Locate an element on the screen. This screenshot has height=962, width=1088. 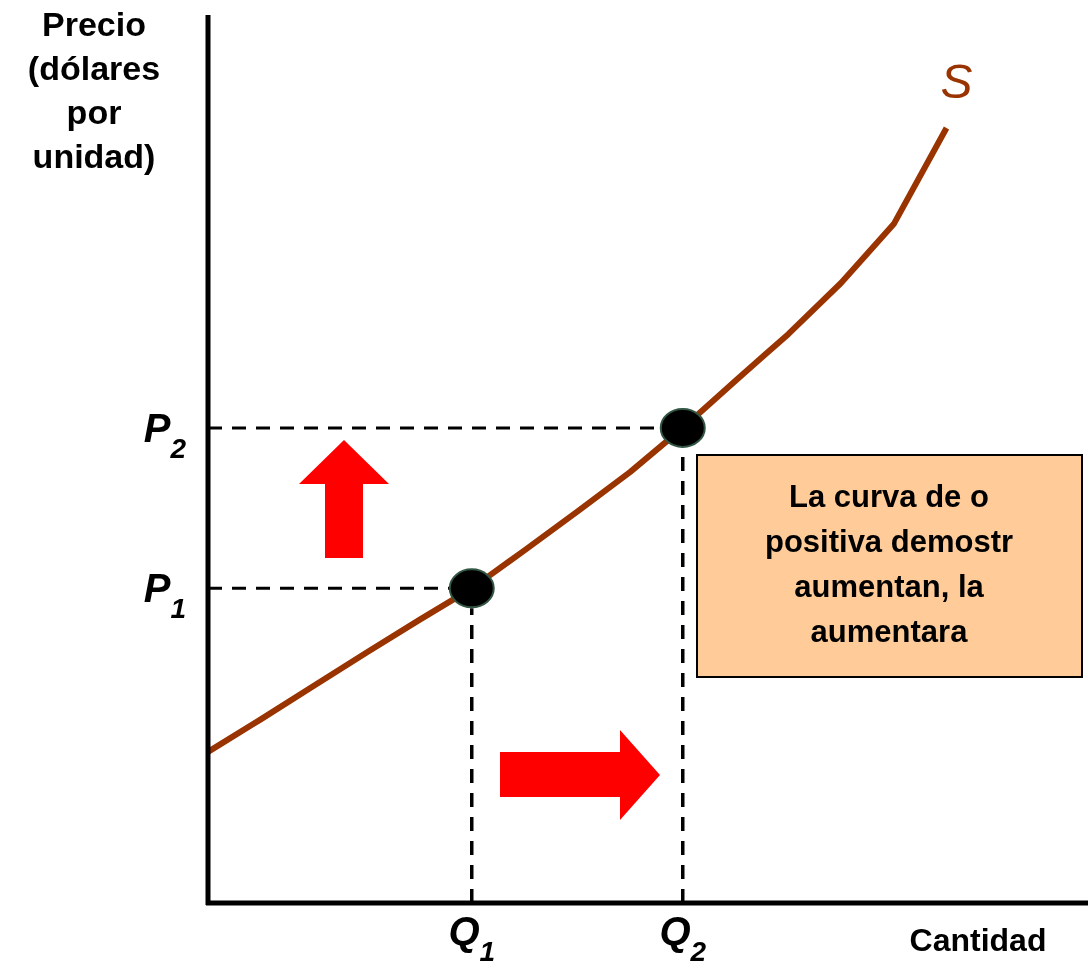
series-label: S is located at coordinates (956, 81).